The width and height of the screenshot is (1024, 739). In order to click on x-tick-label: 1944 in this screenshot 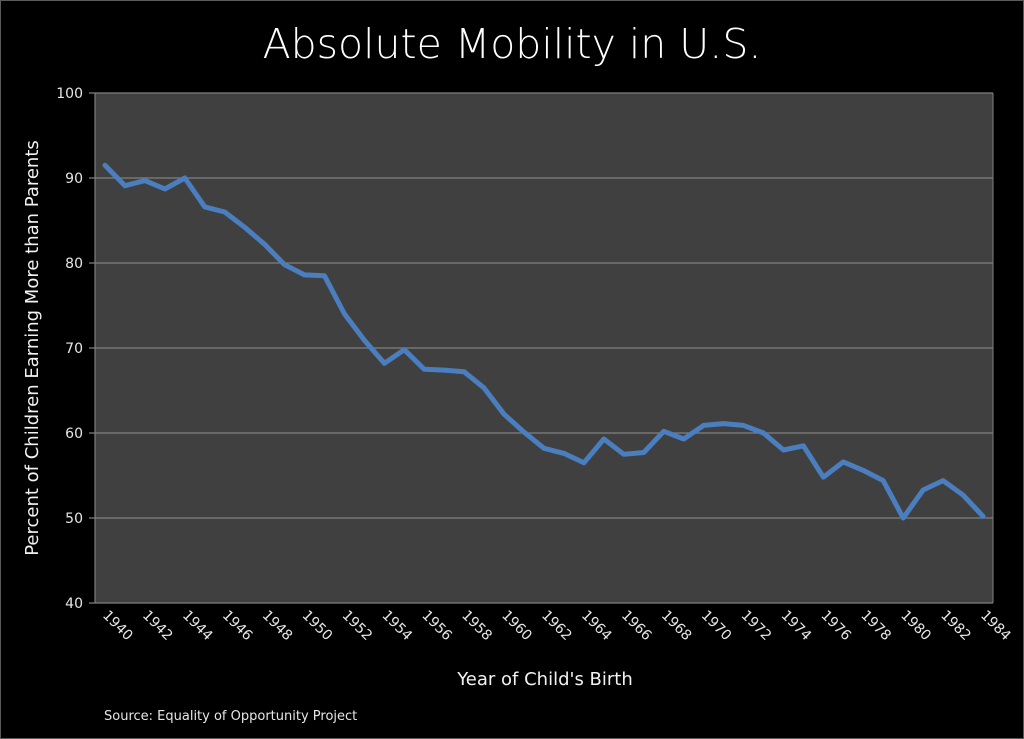, I will do `click(197, 626)`.